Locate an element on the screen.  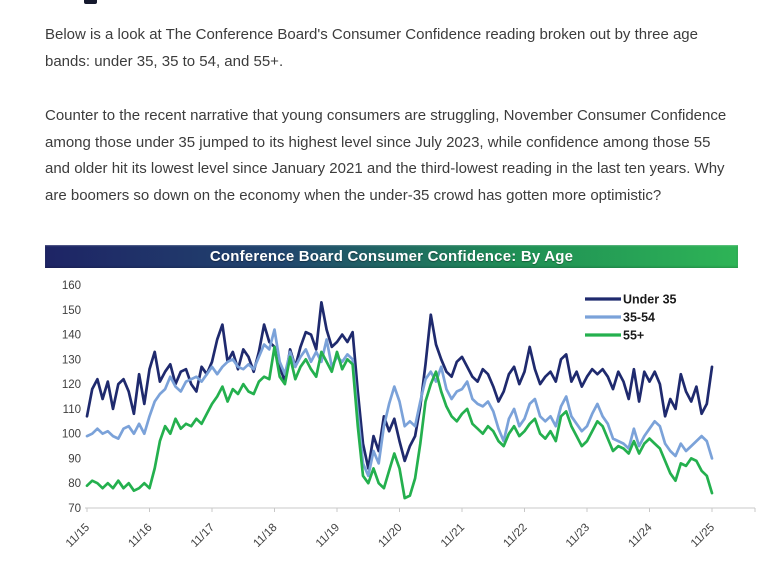
y-tick-label: 130 is located at coordinates (71, 360).